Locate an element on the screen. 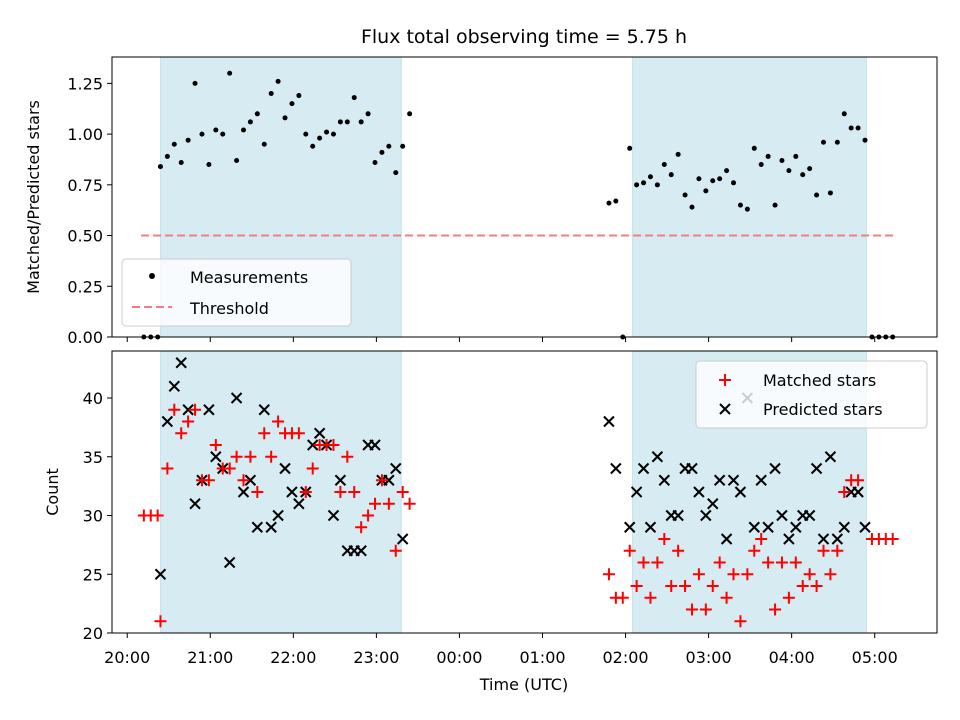 The image size is (960, 720). bottom-xtick-label: 23:00 is located at coordinates (376, 657).